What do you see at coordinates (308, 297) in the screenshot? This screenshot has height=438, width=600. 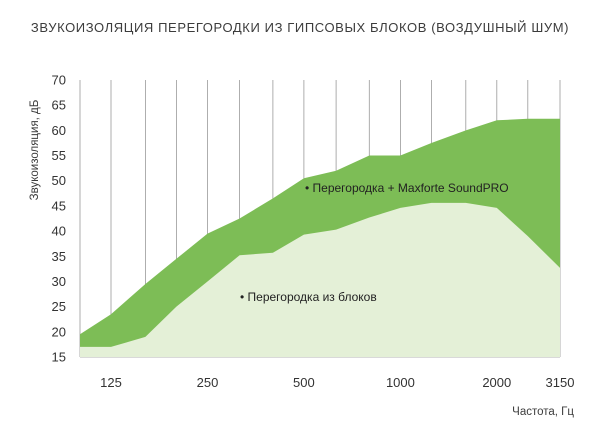 I see `series-annotation-1: • Перегородка из блоков` at bounding box center [308, 297].